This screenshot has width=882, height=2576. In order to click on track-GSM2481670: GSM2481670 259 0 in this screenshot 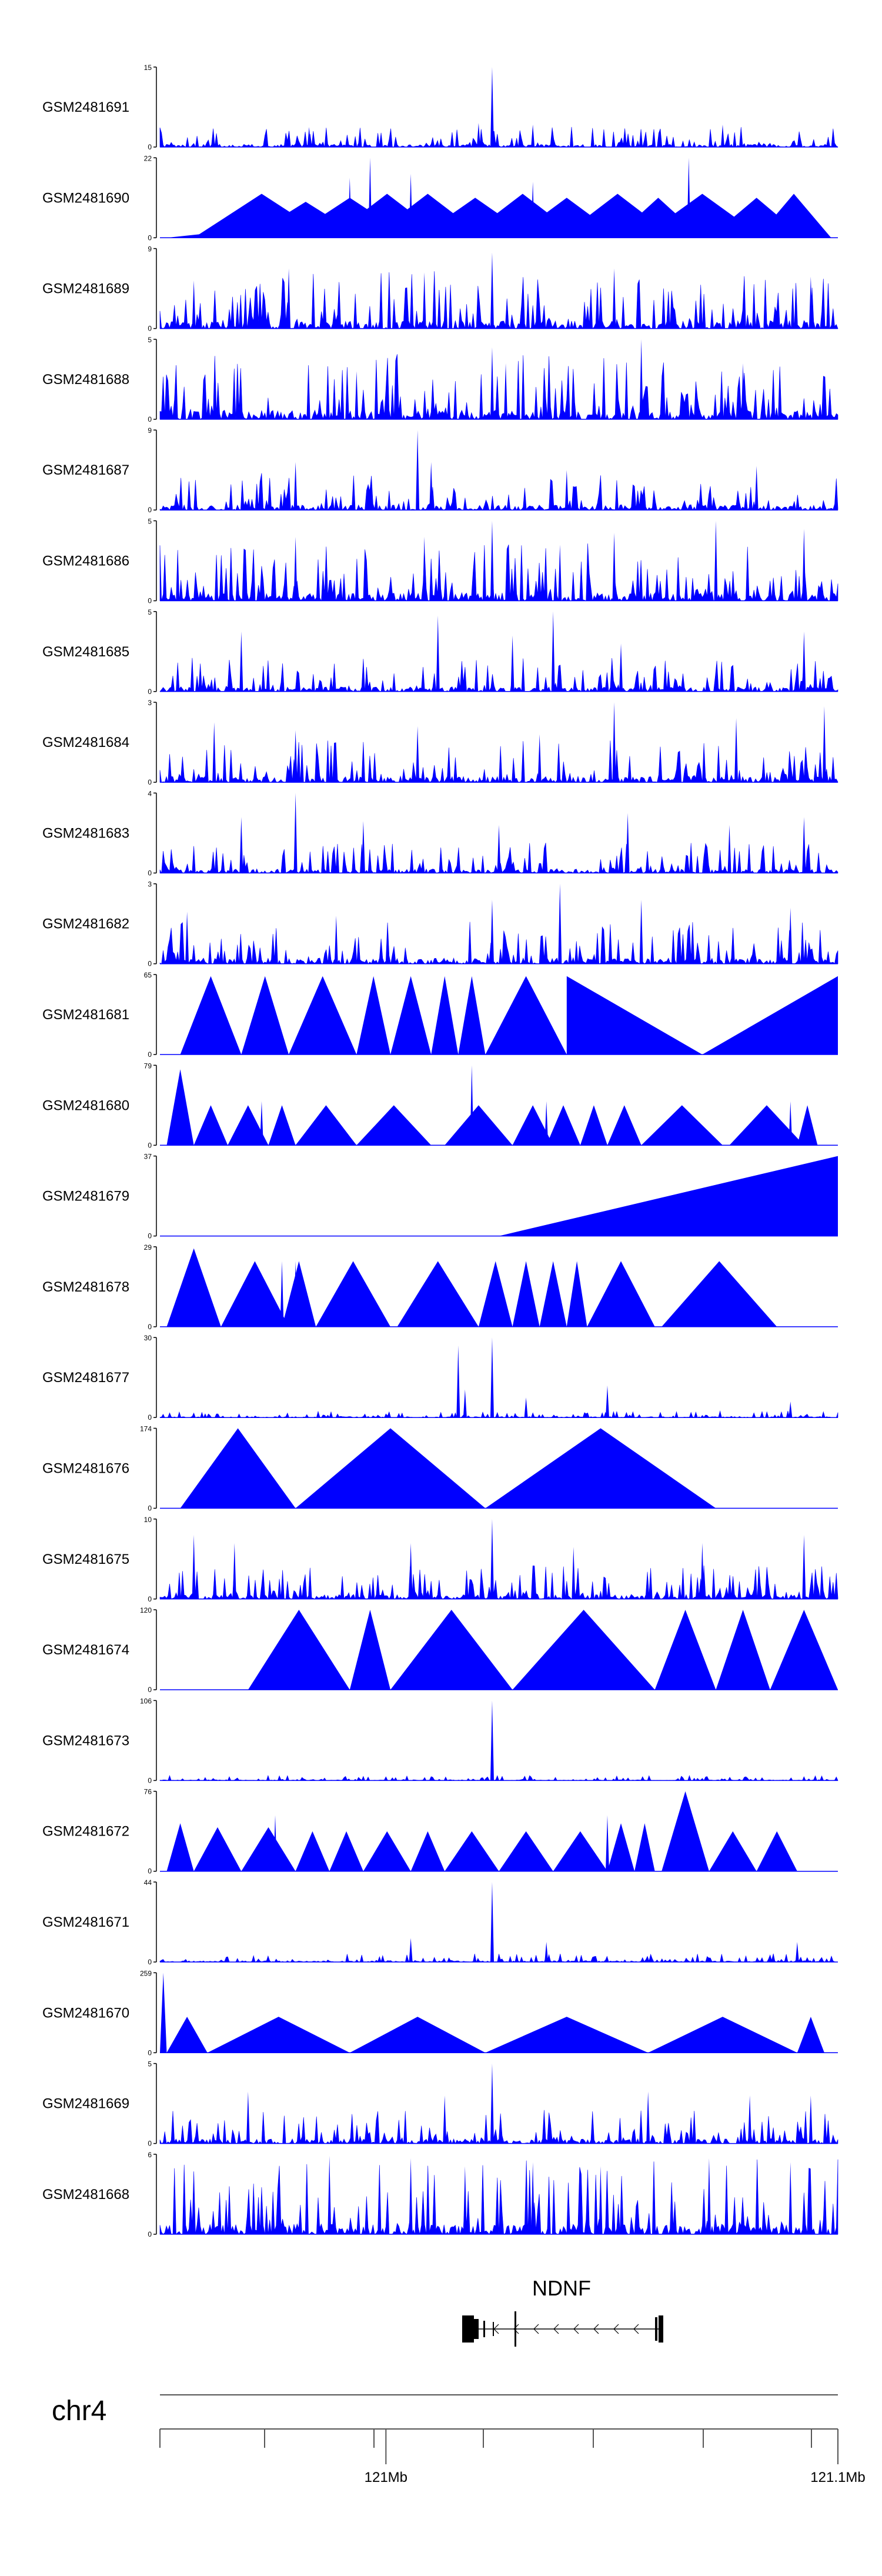, I will do `click(440, 2013)`.